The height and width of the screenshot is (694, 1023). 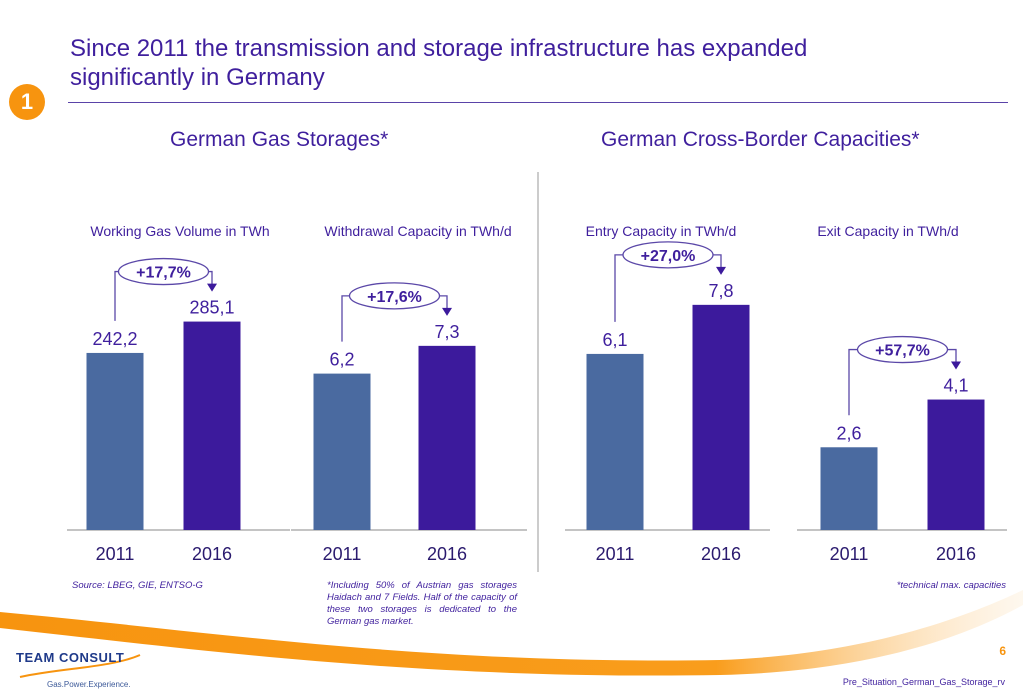 I want to click on section-heading-cross-border: German Cross-Border Capacities*, so click(x=760, y=139).